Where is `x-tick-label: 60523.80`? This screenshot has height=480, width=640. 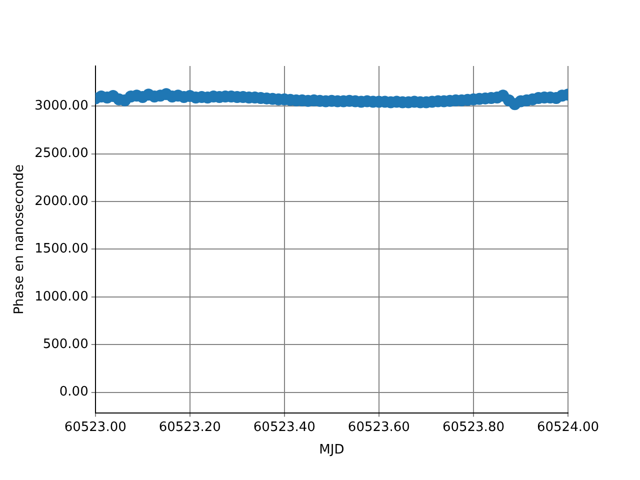 x-tick-label: 60523.80 is located at coordinates (473, 427).